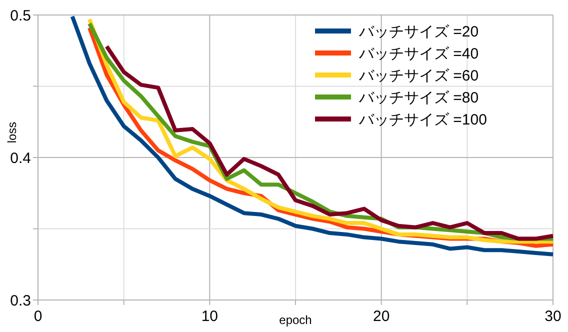 The height and width of the screenshot is (332, 568). What do you see at coordinates (12, 133) in the screenshot?
I see `y-axis-title: loss` at bounding box center [12, 133].